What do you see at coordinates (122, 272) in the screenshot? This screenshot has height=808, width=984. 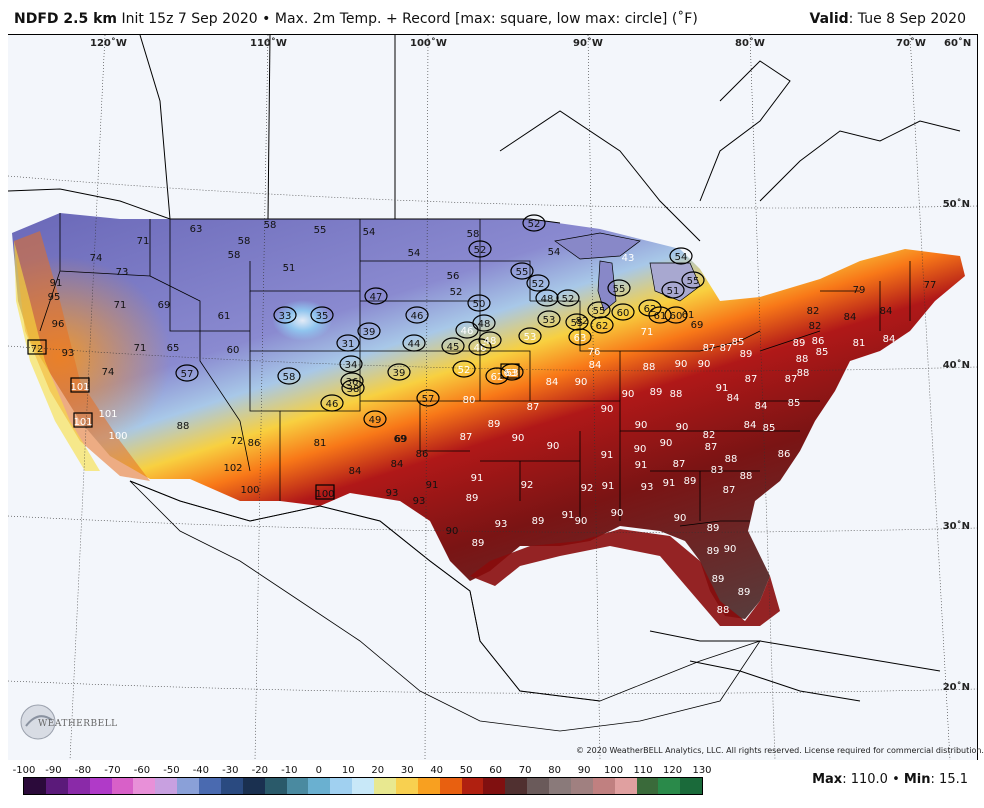 I see `temperature-value: 73` at bounding box center [122, 272].